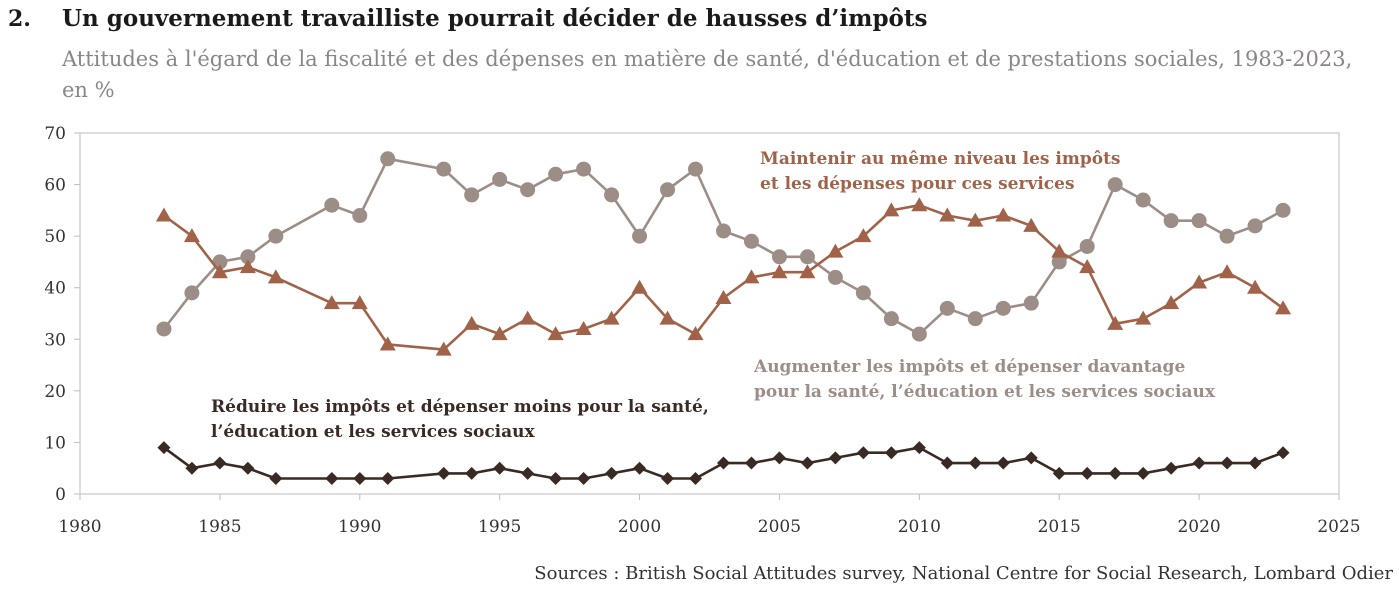 This screenshot has width=1399, height=596. I want to click on y-tick-label: 30, so click(55, 340).